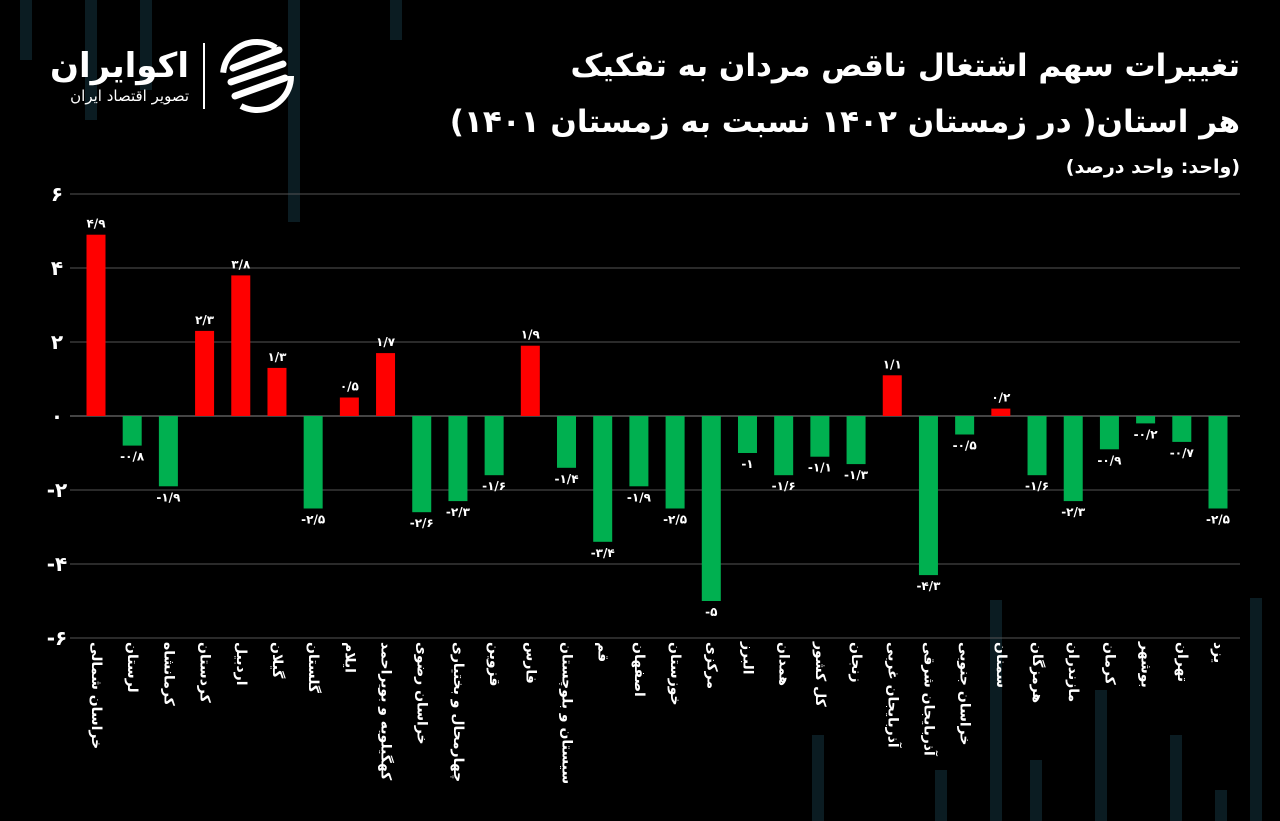  I want to click on data-label: -۱, so click(747, 464).